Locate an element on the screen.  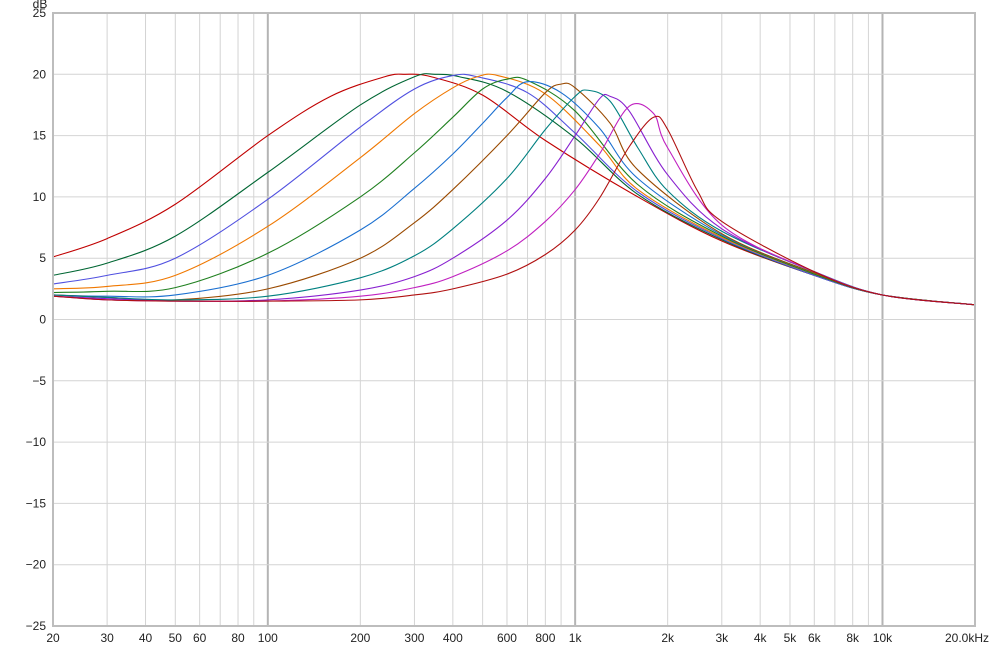
y-tick-label: 0 is located at coordinates (42, 320).